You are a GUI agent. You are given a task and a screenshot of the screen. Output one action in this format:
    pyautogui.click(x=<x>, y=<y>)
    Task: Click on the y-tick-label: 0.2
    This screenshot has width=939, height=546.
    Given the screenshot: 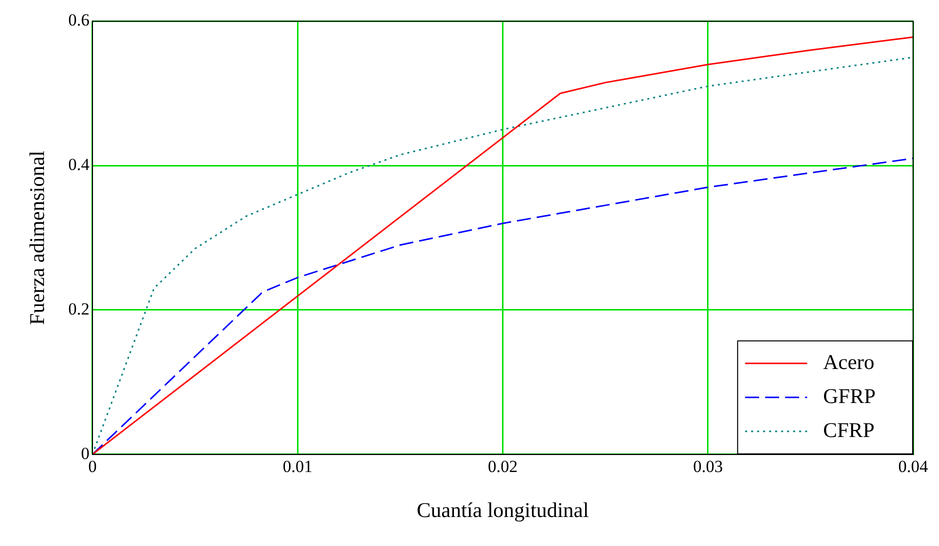 What is the action you would take?
    pyautogui.click(x=79, y=308)
    